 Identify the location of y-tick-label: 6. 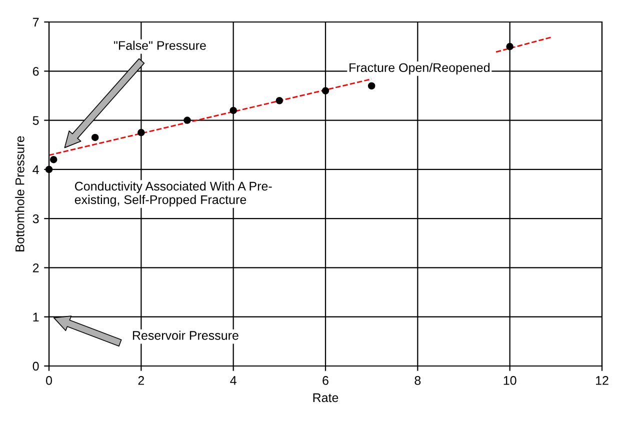
(35, 71).